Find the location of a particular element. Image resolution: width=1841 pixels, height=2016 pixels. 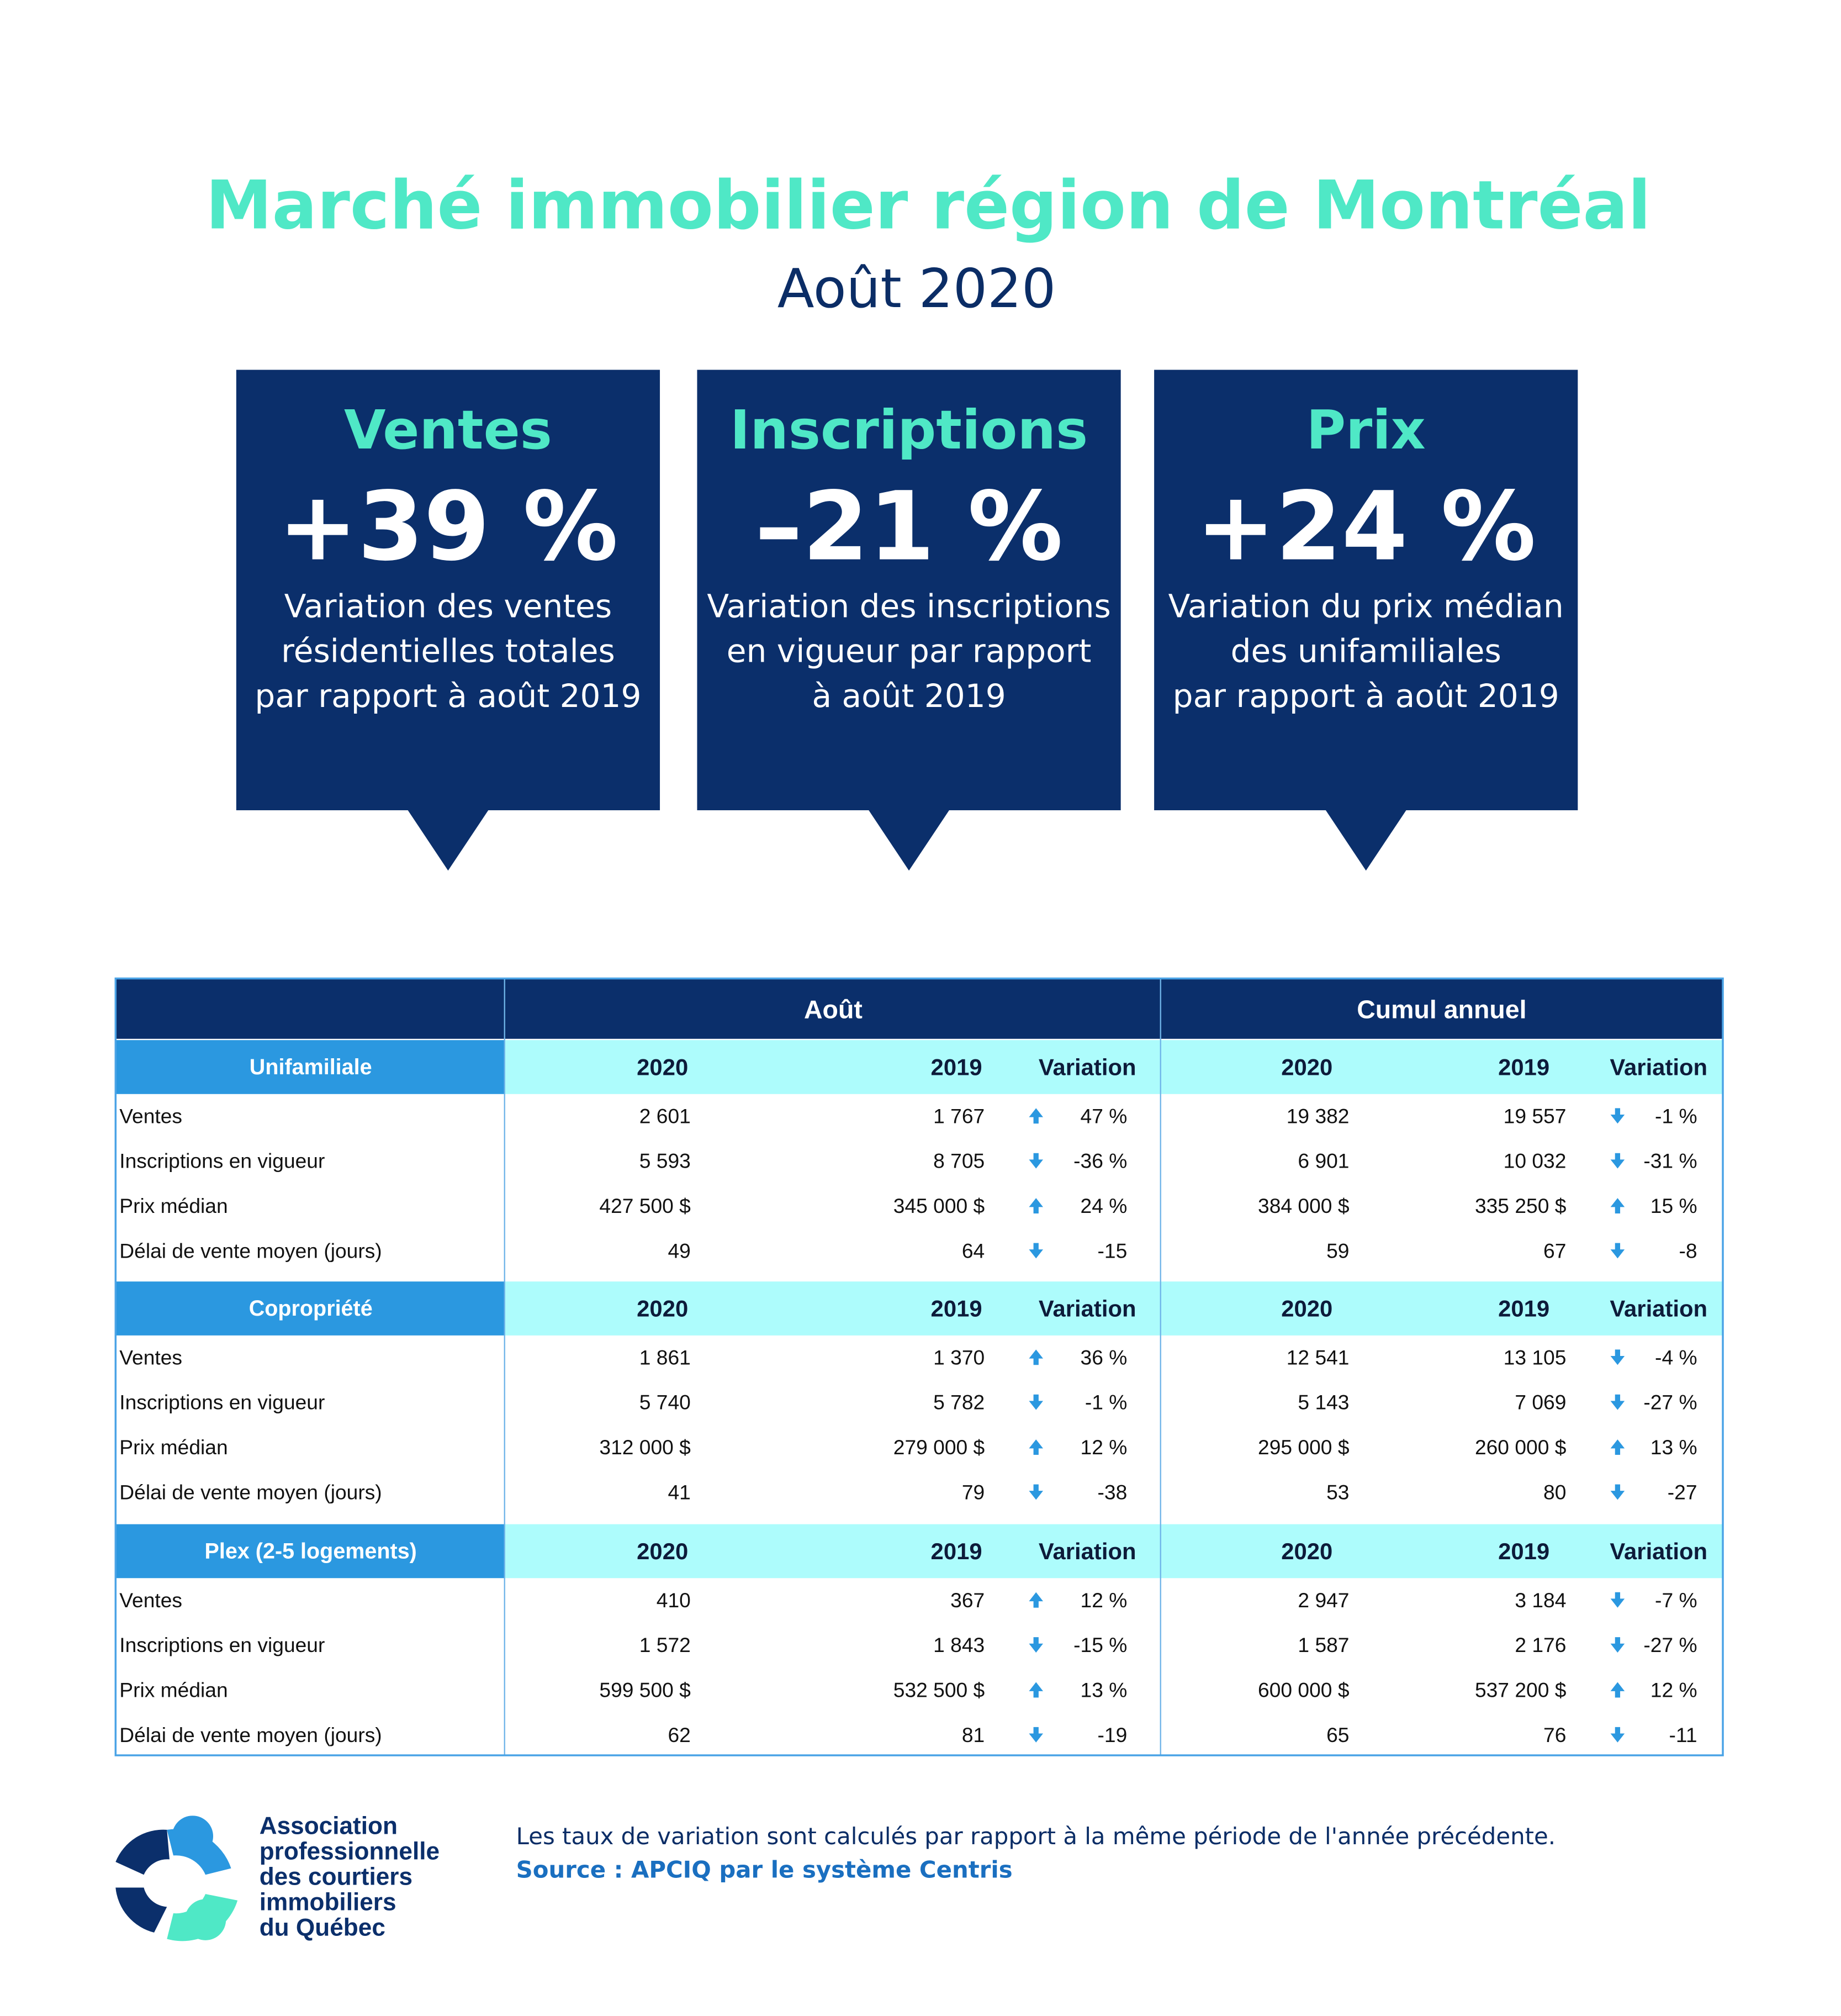

cell: -31 % is located at coordinates (1670, 1161).